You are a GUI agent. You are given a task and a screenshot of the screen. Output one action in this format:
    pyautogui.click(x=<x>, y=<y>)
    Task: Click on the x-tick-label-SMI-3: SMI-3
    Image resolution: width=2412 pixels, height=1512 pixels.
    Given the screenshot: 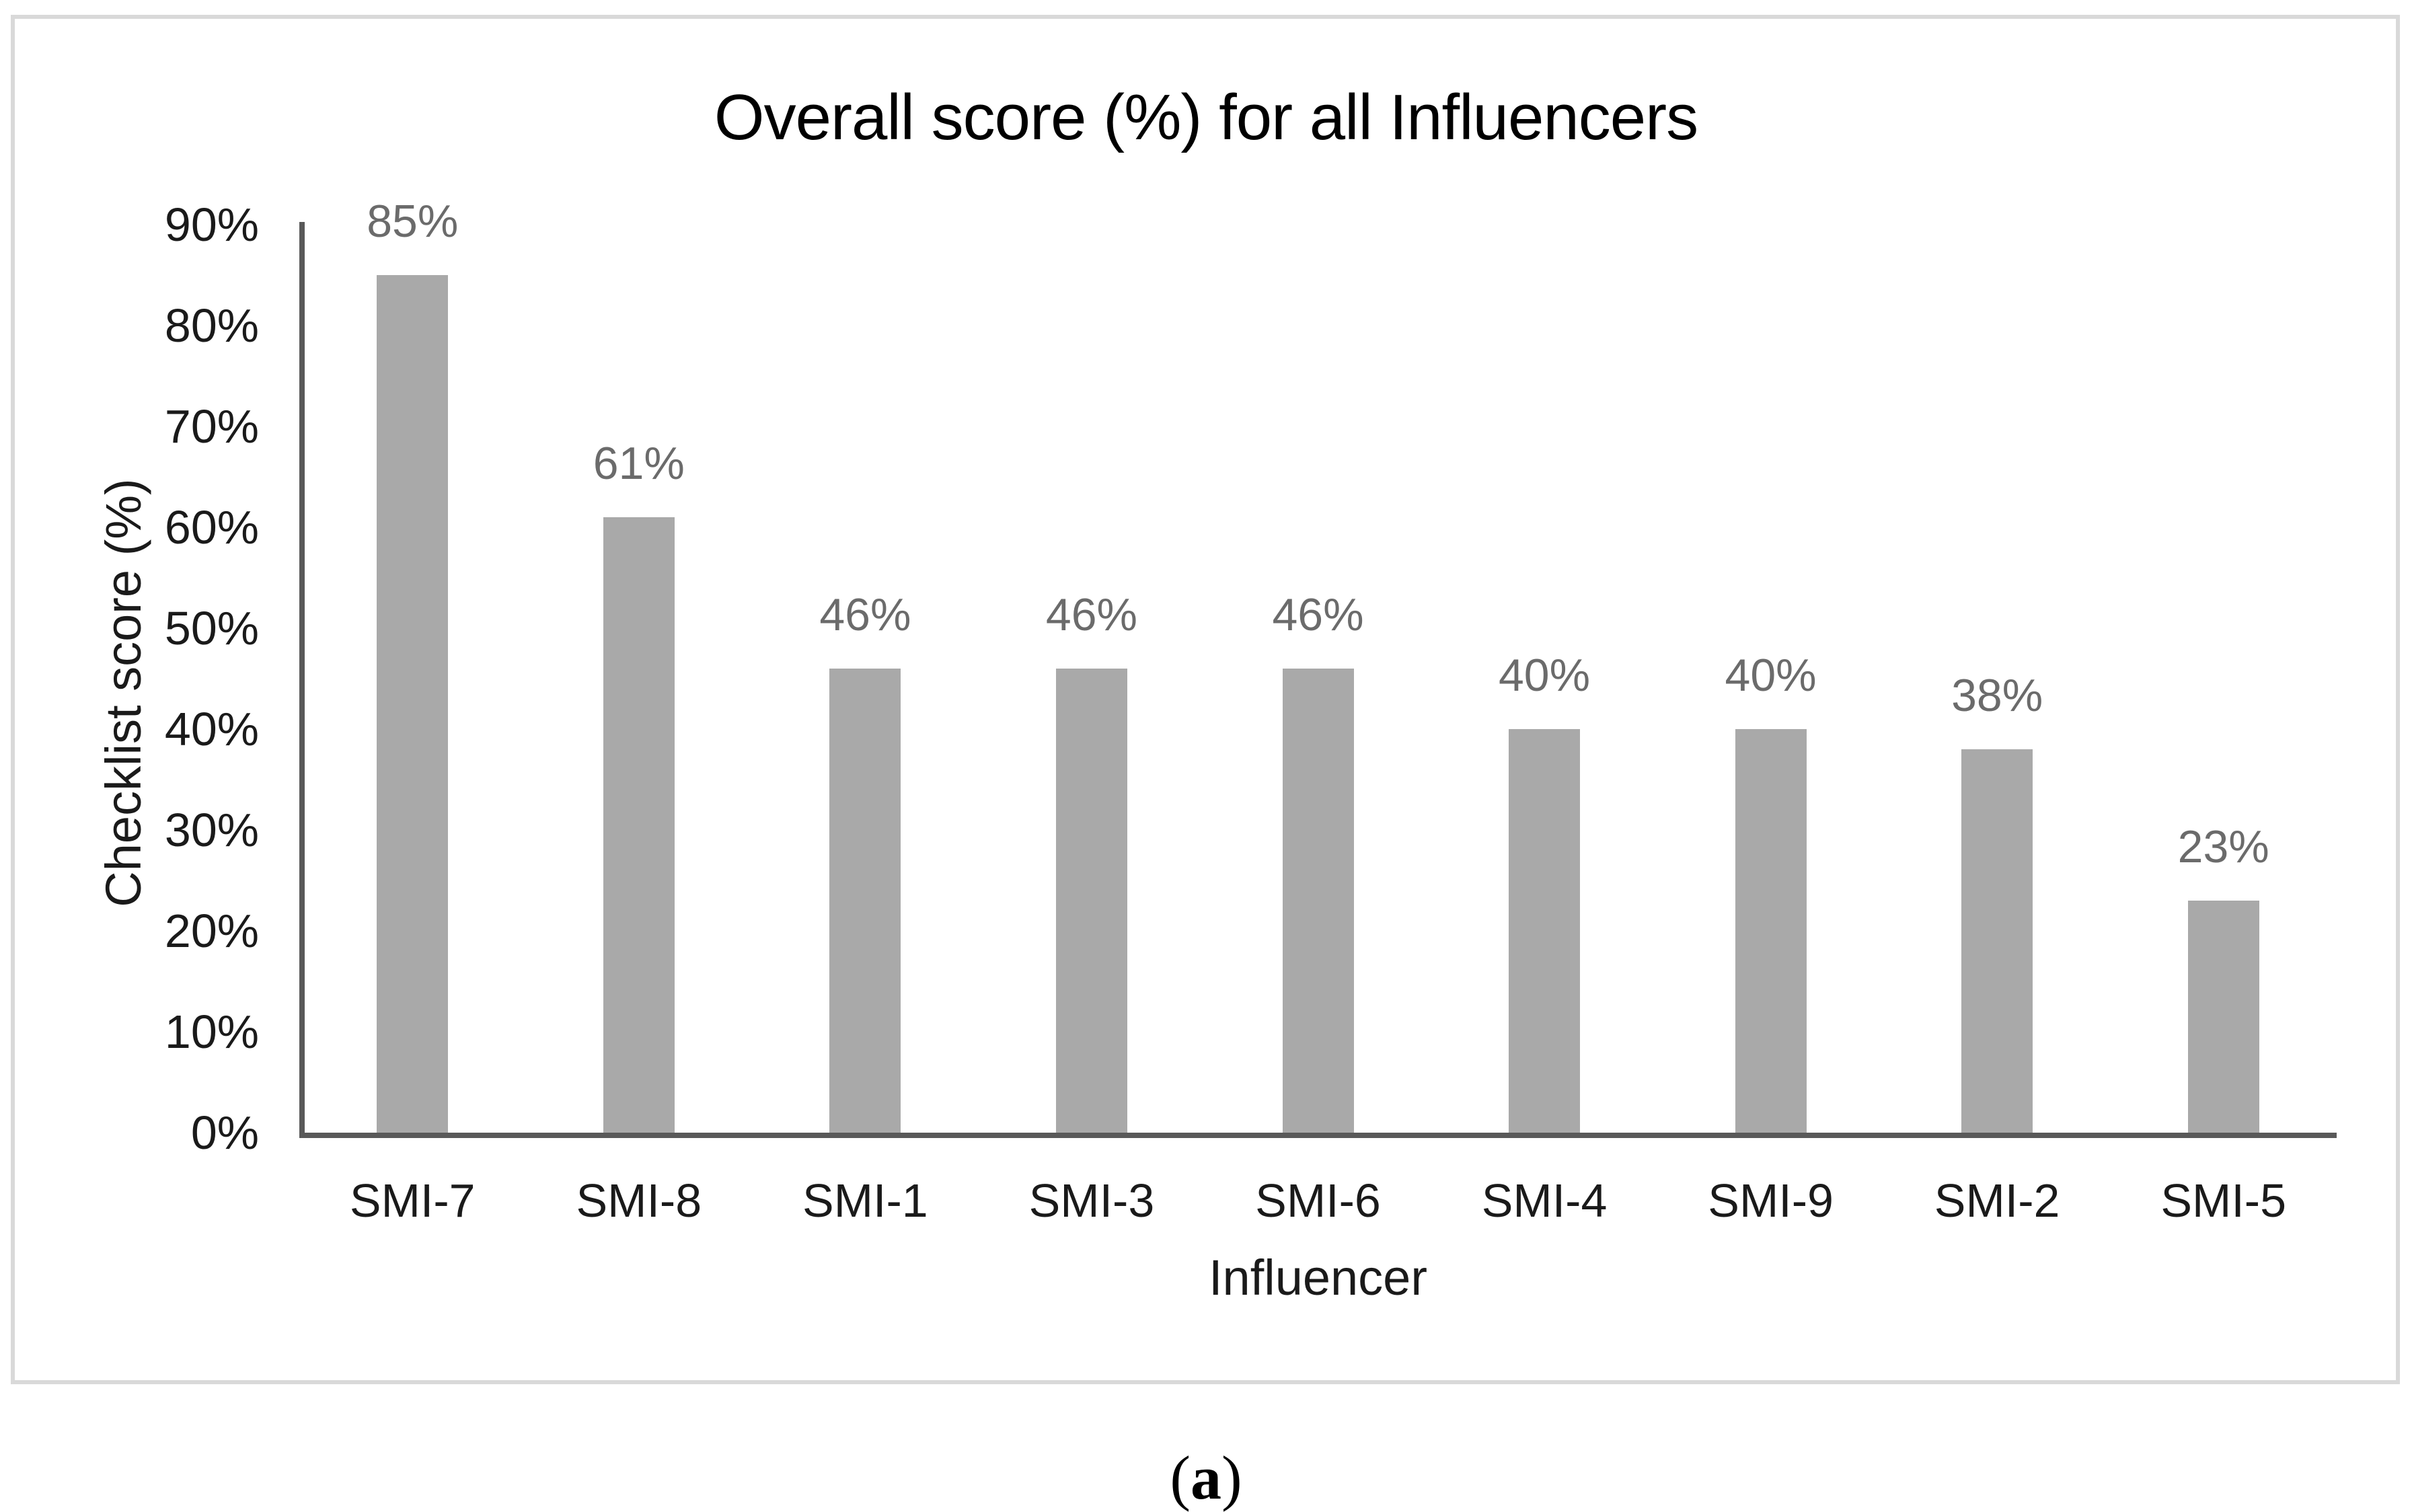 What is the action you would take?
    pyautogui.click(x=1092, y=1201)
    